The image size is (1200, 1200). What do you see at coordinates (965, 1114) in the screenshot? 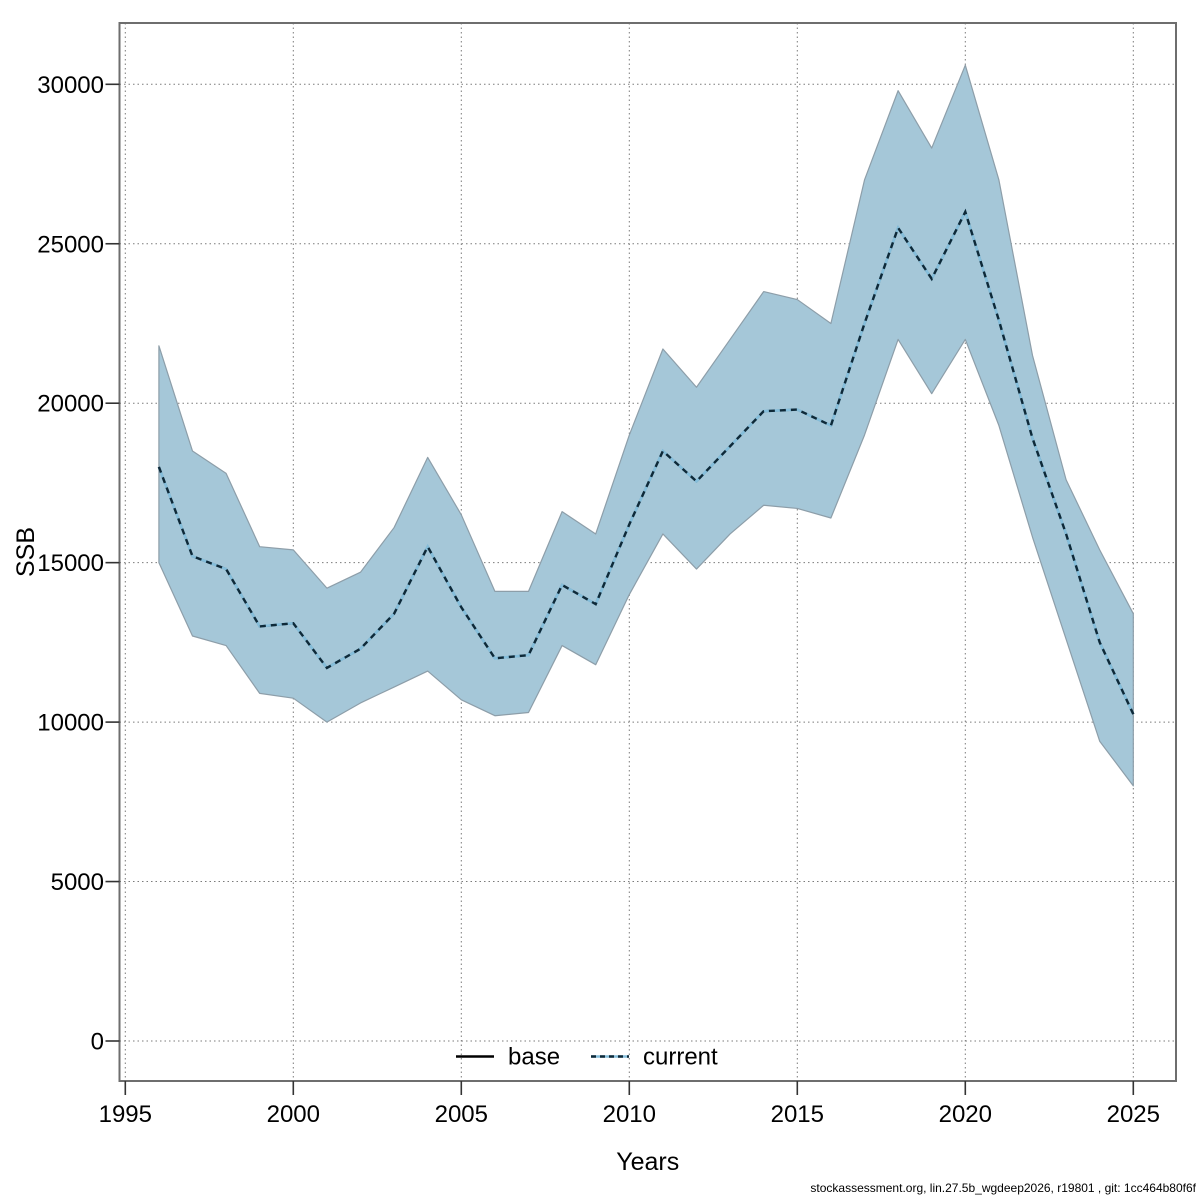
I see `x-tick-label: 2020` at bounding box center [965, 1114].